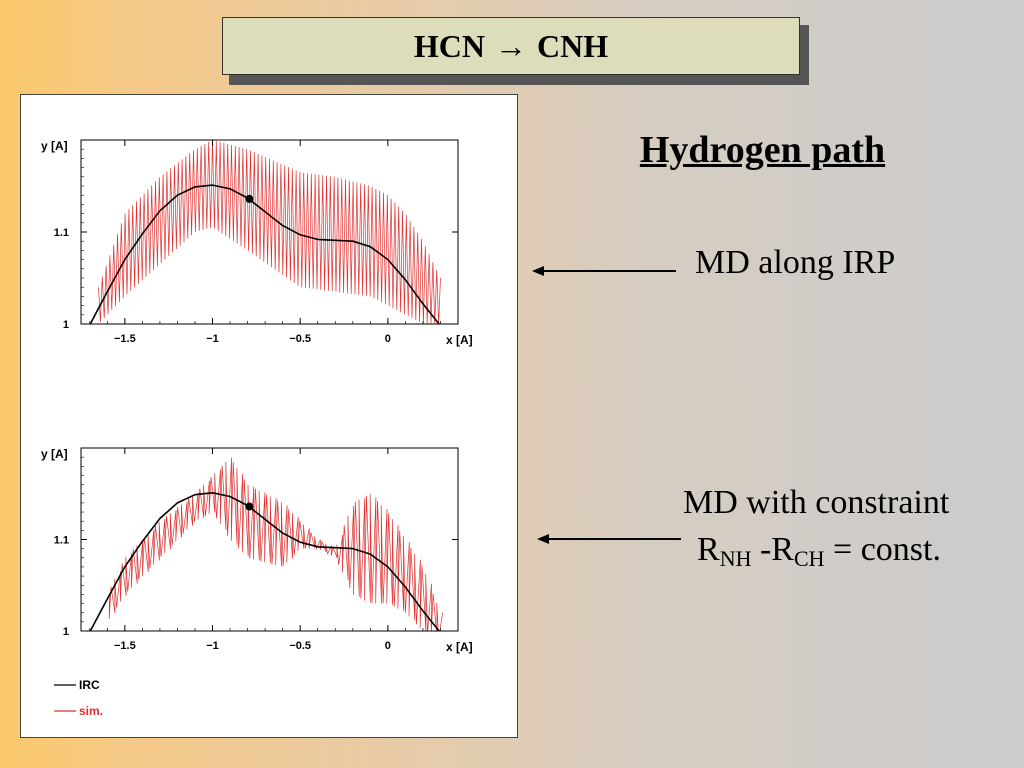  Describe the element at coordinates (772, 549) in the screenshot. I see `eq-mid: -R` at that location.